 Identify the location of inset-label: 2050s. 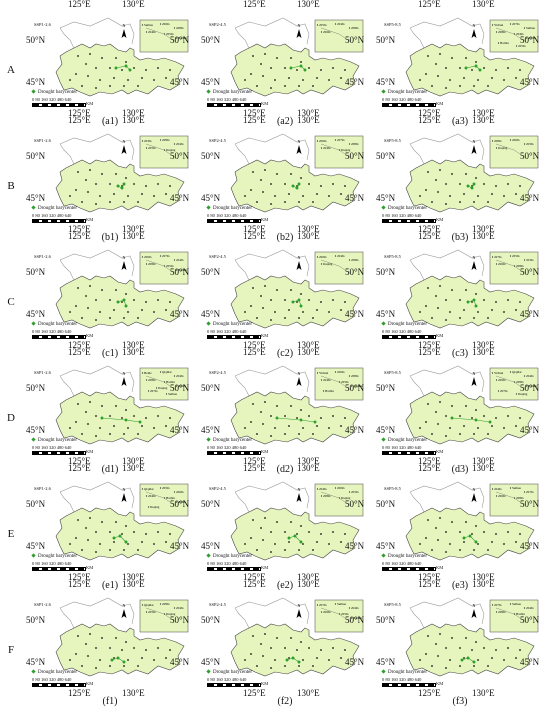
(152, 148).